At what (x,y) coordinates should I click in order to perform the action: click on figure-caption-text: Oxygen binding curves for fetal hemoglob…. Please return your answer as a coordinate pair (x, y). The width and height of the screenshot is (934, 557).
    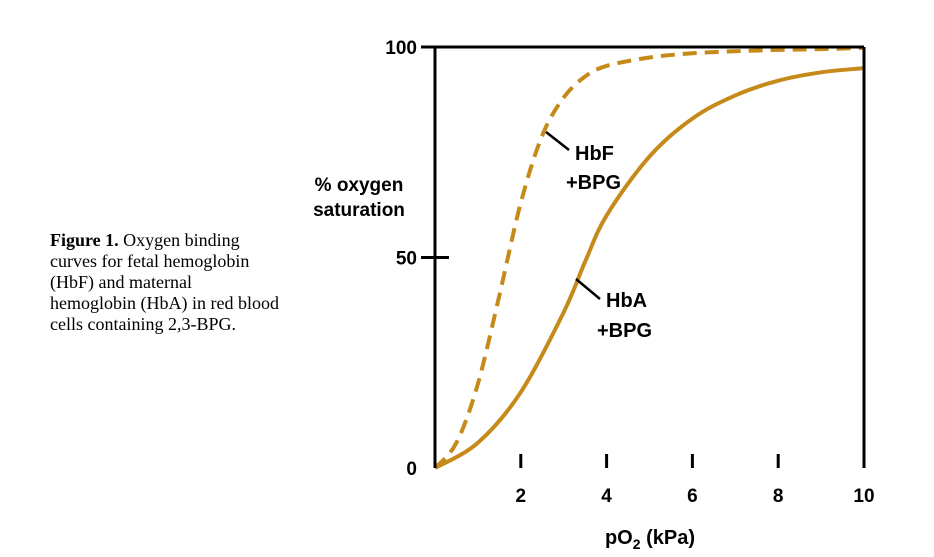
    Looking at the image, I should click on (164, 282).